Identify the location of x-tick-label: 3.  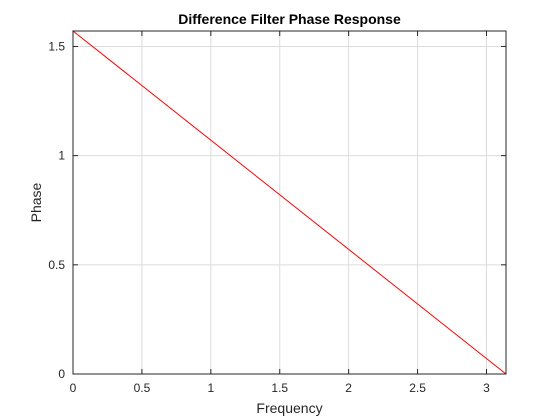
(486, 388).